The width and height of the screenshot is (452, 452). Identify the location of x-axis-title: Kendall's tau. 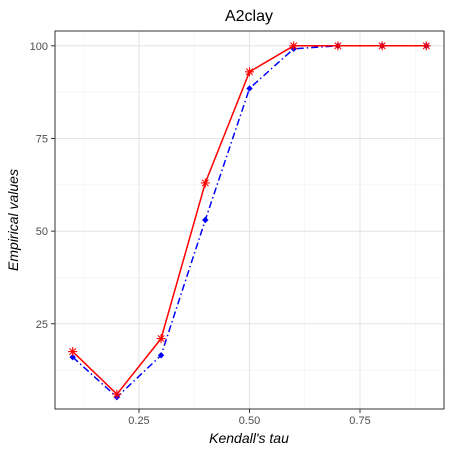
(249, 438).